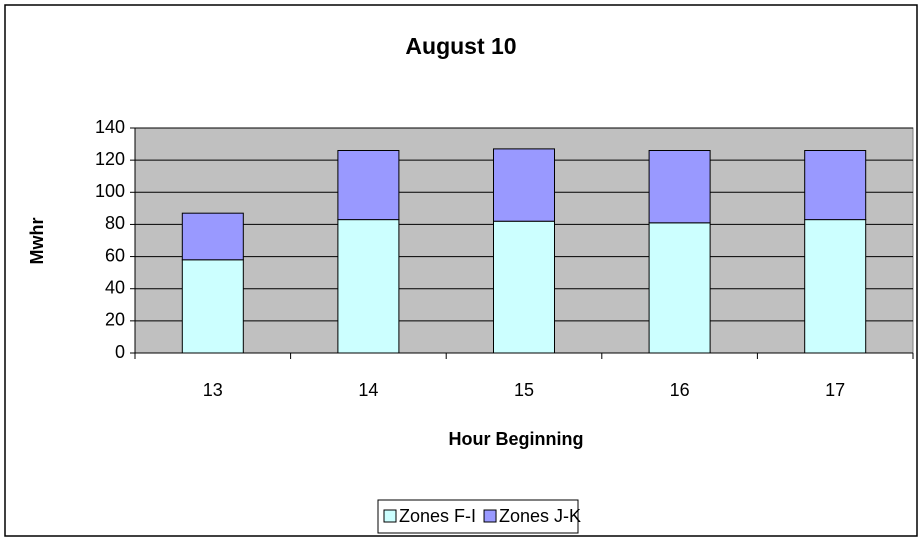  What do you see at coordinates (516, 439) in the screenshot?
I see `x-axis-label: Hour Beginning` at bounding box center [516, 439].